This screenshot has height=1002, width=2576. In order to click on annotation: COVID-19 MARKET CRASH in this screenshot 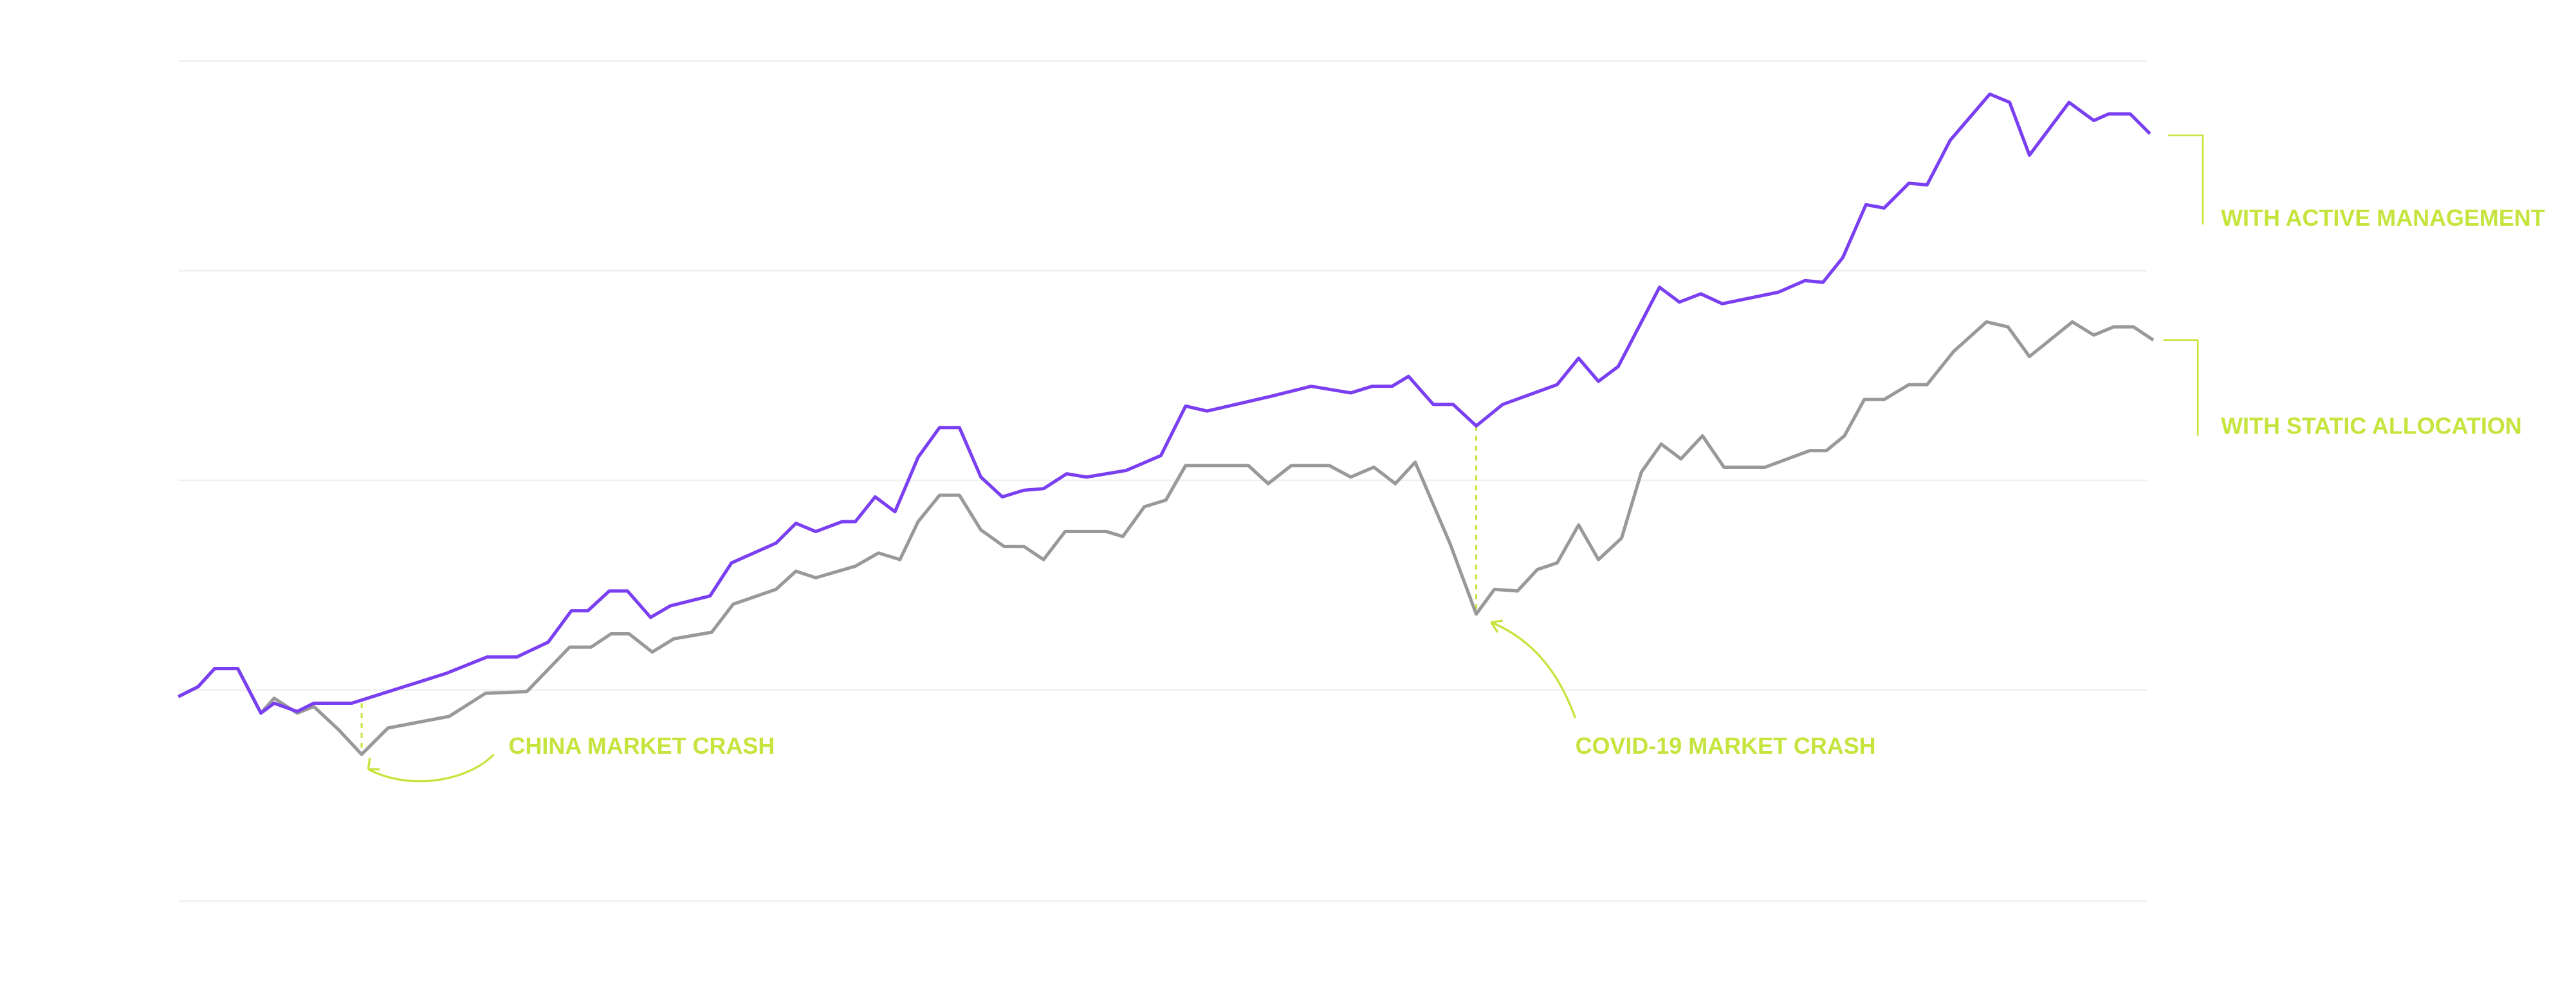, I will do `click(1726, 746)`.